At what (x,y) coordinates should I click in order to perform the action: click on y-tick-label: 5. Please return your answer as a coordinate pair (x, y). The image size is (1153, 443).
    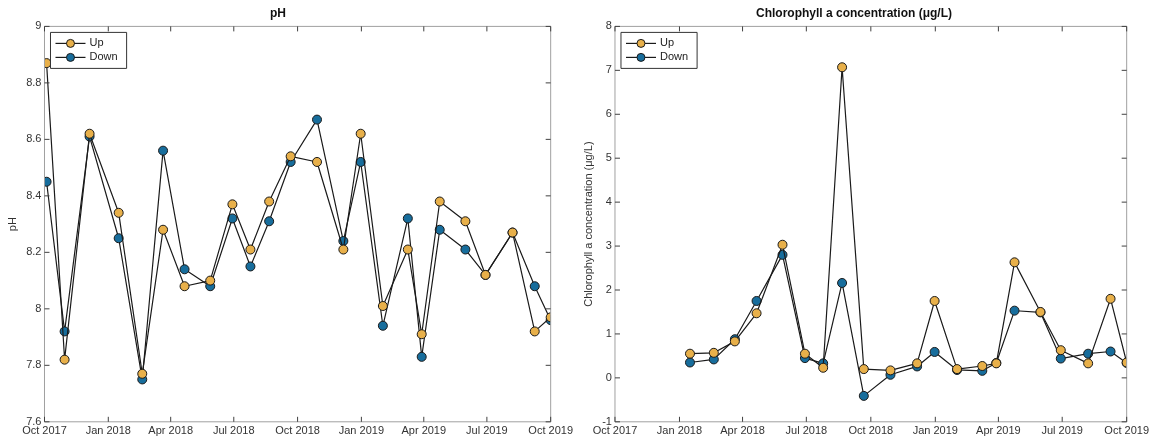
    Looking at the image, I should click on (608, 157).